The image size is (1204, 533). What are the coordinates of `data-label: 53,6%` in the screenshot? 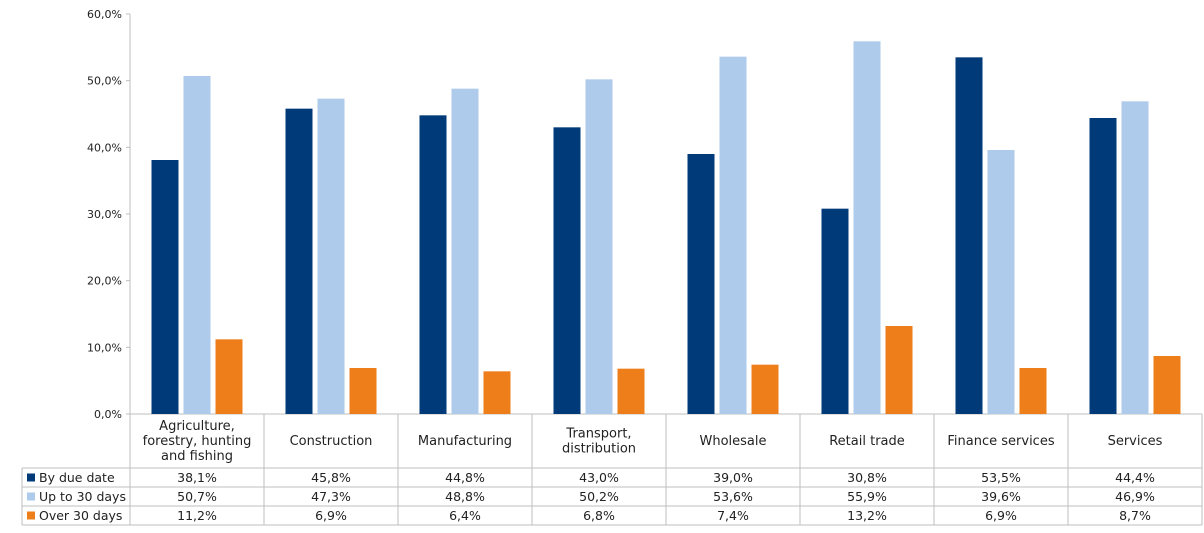 It's located at (733, 496).